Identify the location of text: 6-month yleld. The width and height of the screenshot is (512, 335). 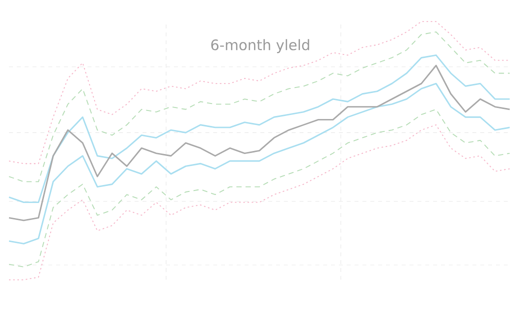
(260, 46).